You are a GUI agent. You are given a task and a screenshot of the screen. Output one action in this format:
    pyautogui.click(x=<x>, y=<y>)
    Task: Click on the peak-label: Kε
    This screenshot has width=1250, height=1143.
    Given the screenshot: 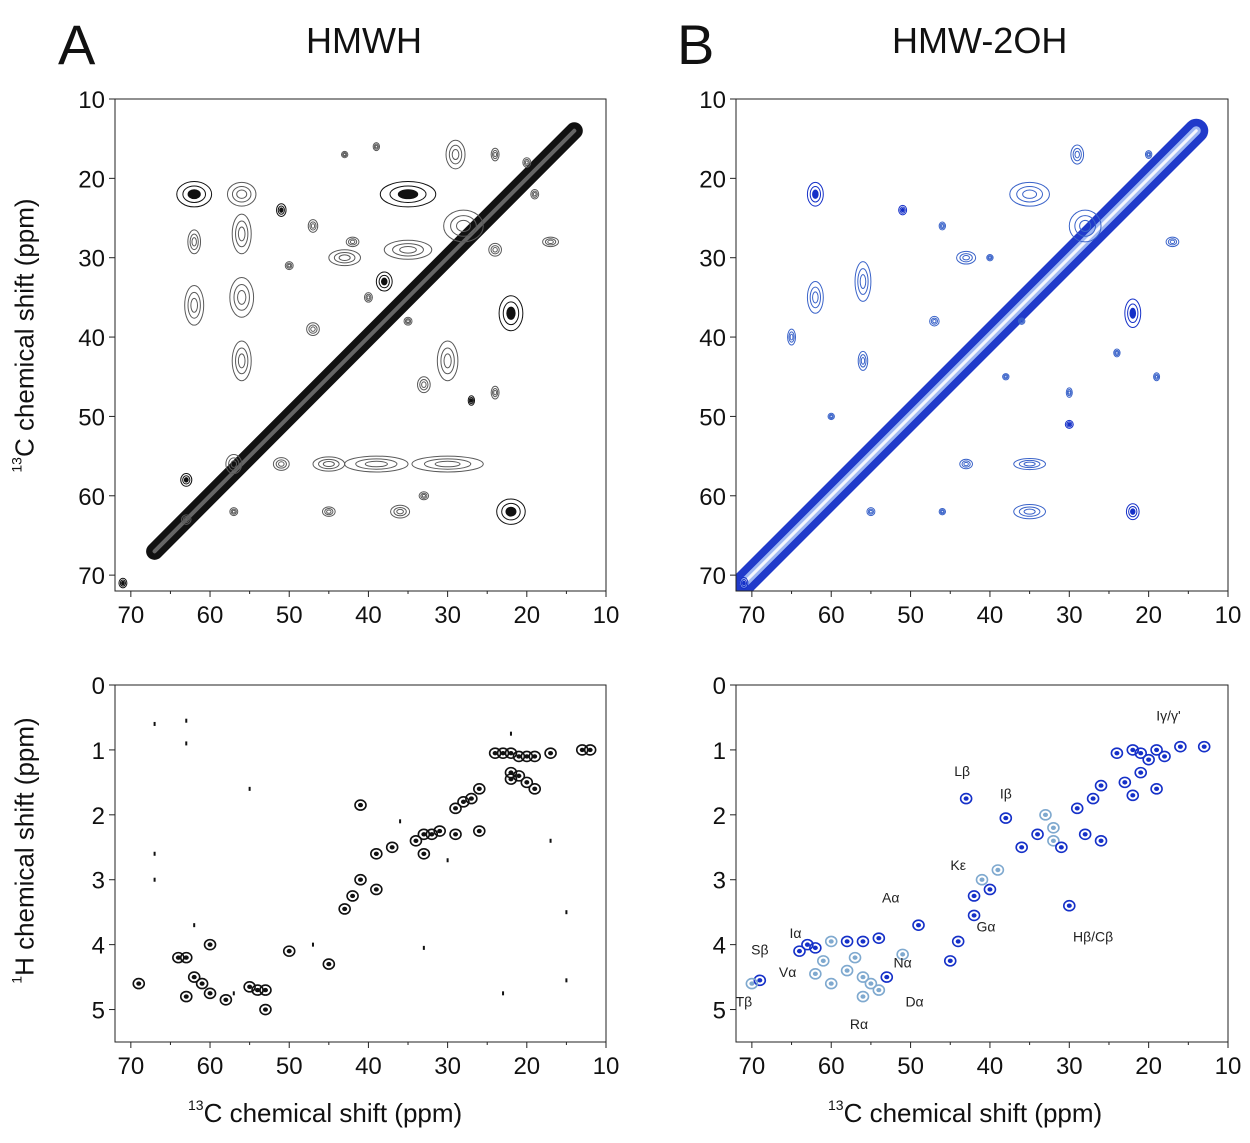 What is the action you would take?
    pyautogui.click(x=958, y=865)
    